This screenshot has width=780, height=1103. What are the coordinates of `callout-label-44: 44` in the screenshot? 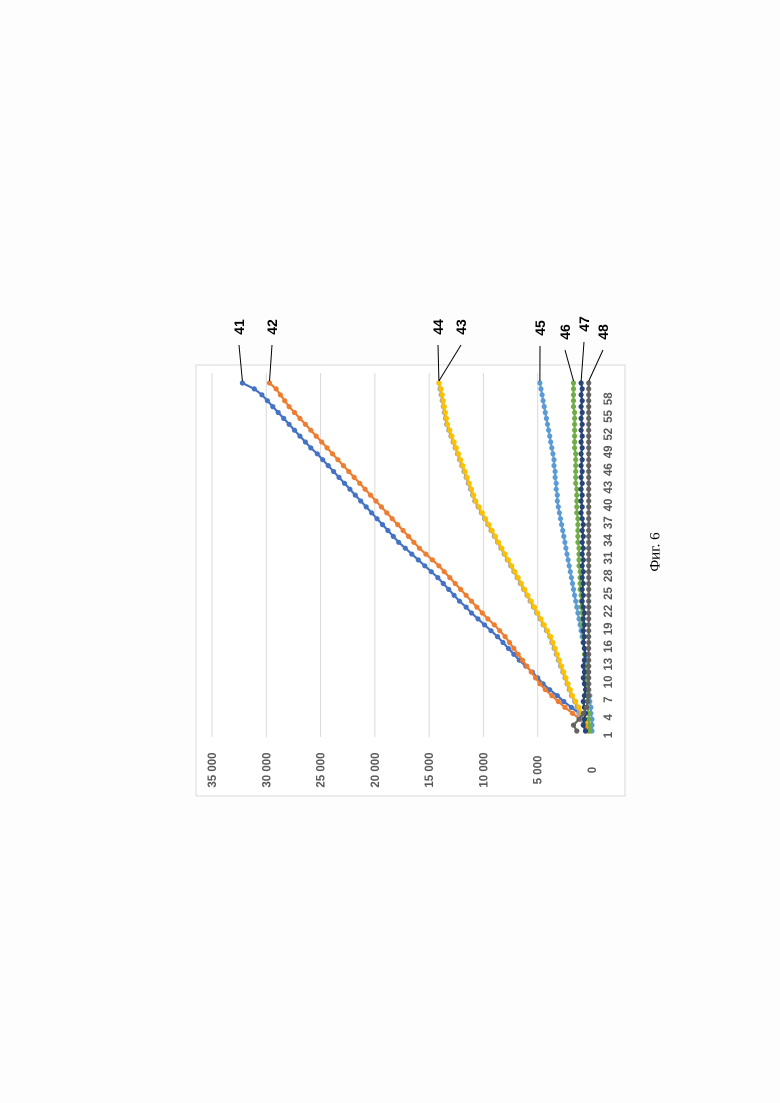 It's located at (438, 327).